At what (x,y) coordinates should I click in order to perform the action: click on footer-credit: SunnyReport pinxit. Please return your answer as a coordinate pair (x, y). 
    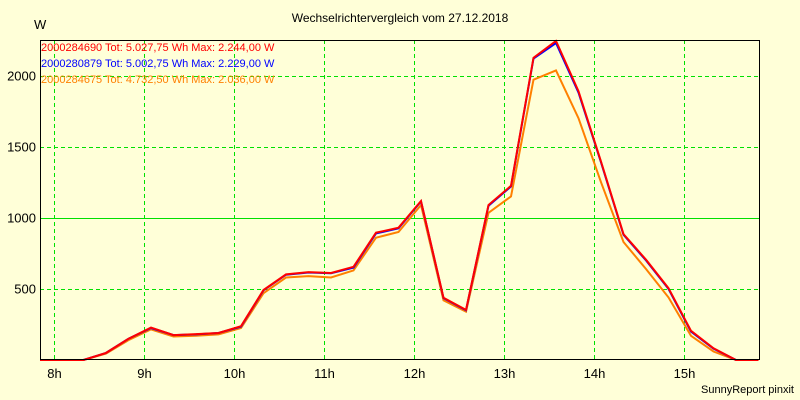
    Looking at the image, I should click on (747, 390).